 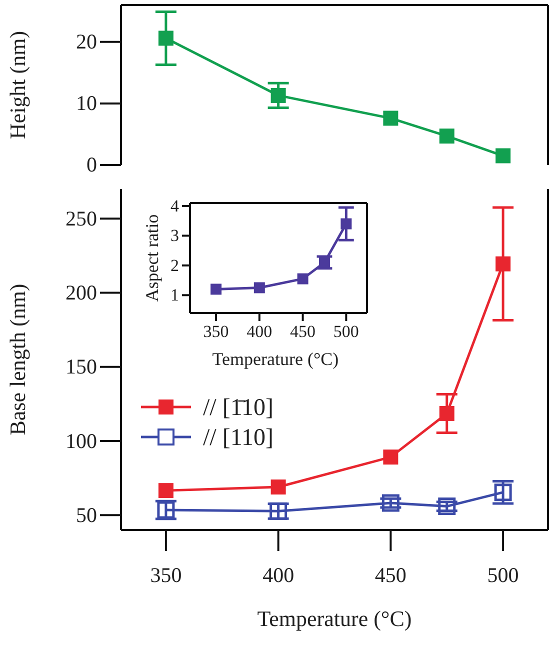 I want to click on y-tick-label: 1, so click(x=174, y=295).